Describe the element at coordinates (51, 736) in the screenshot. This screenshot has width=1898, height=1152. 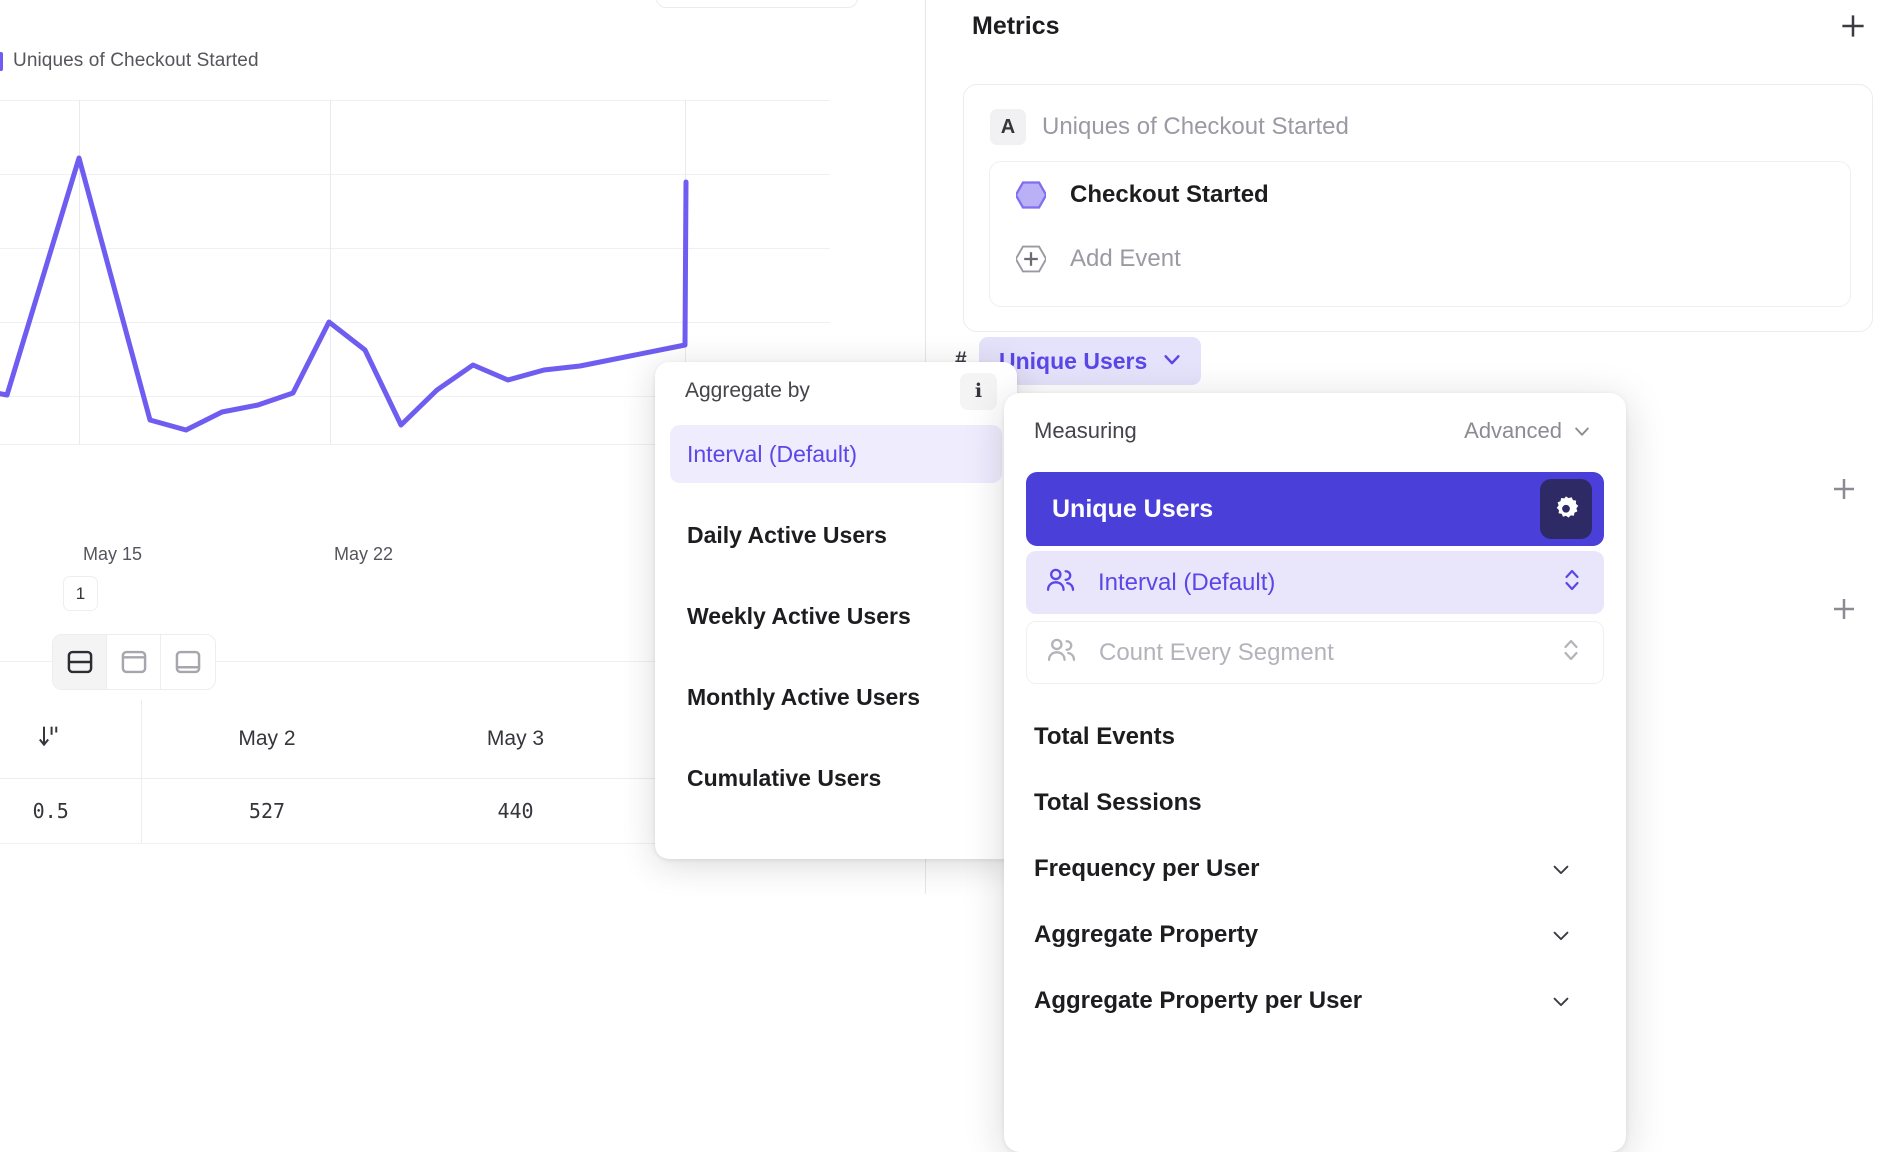
I see `sort-descending-icon` at that location.